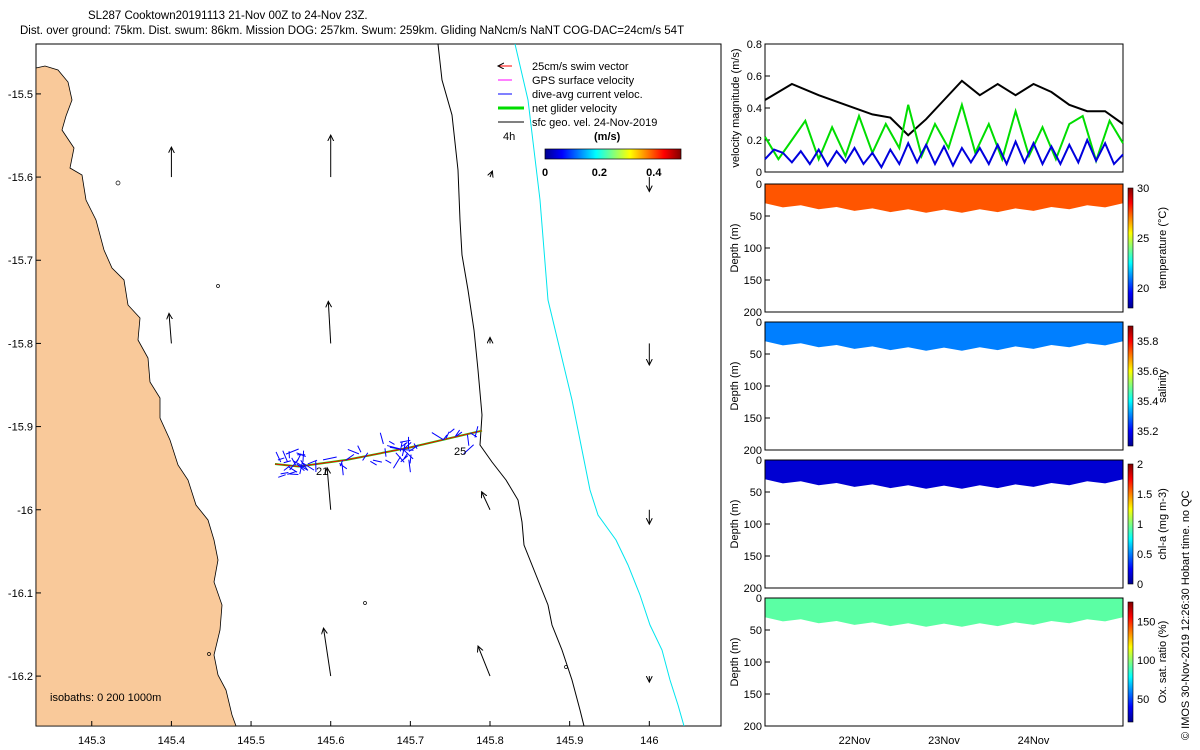  What do you see at coordinates (368, 734) in the screenshot?
I see `map-x-ticks: 145.3 145.4 145.5 145.6 145.7 145.8 145.9 146` at bounding box center [368, 734].